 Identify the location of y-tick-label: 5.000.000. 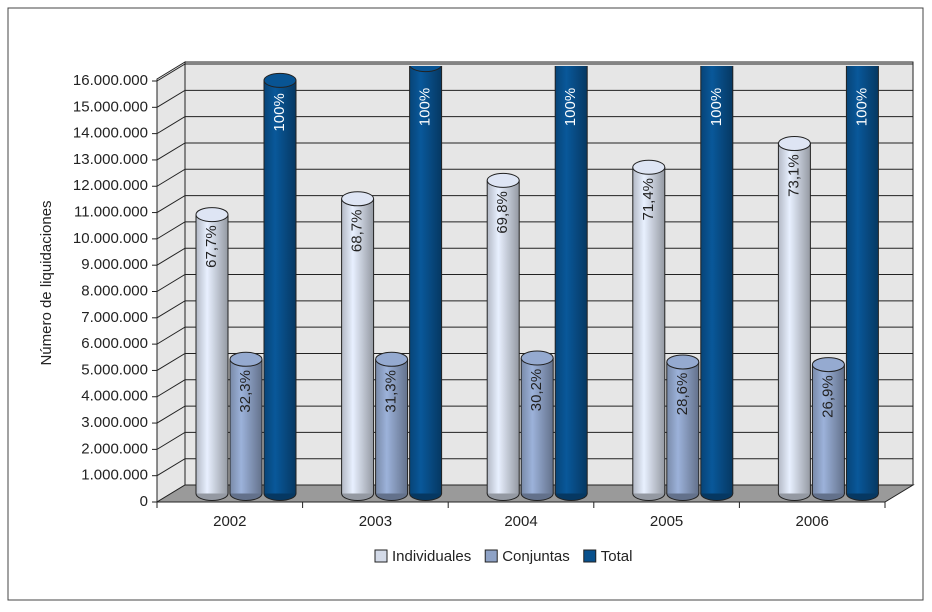
(114, 369).